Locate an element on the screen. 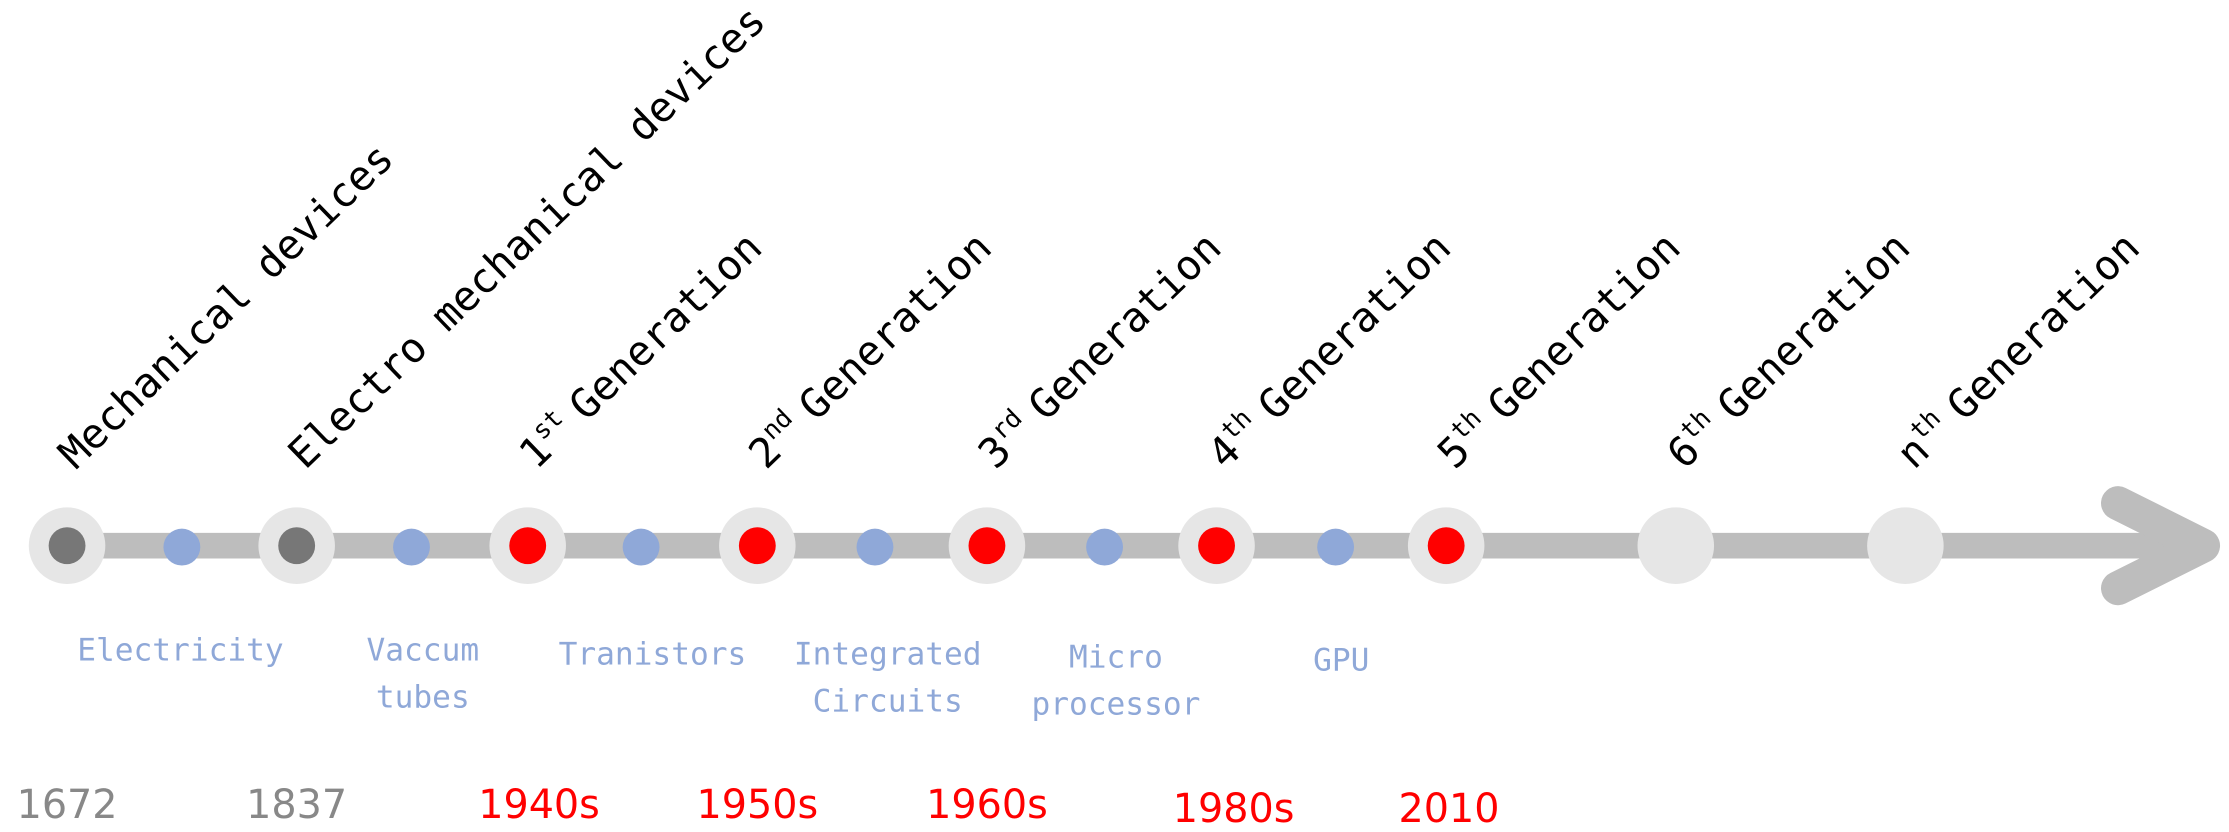  technology-label: GPU is located at coordinates (1341, 660).